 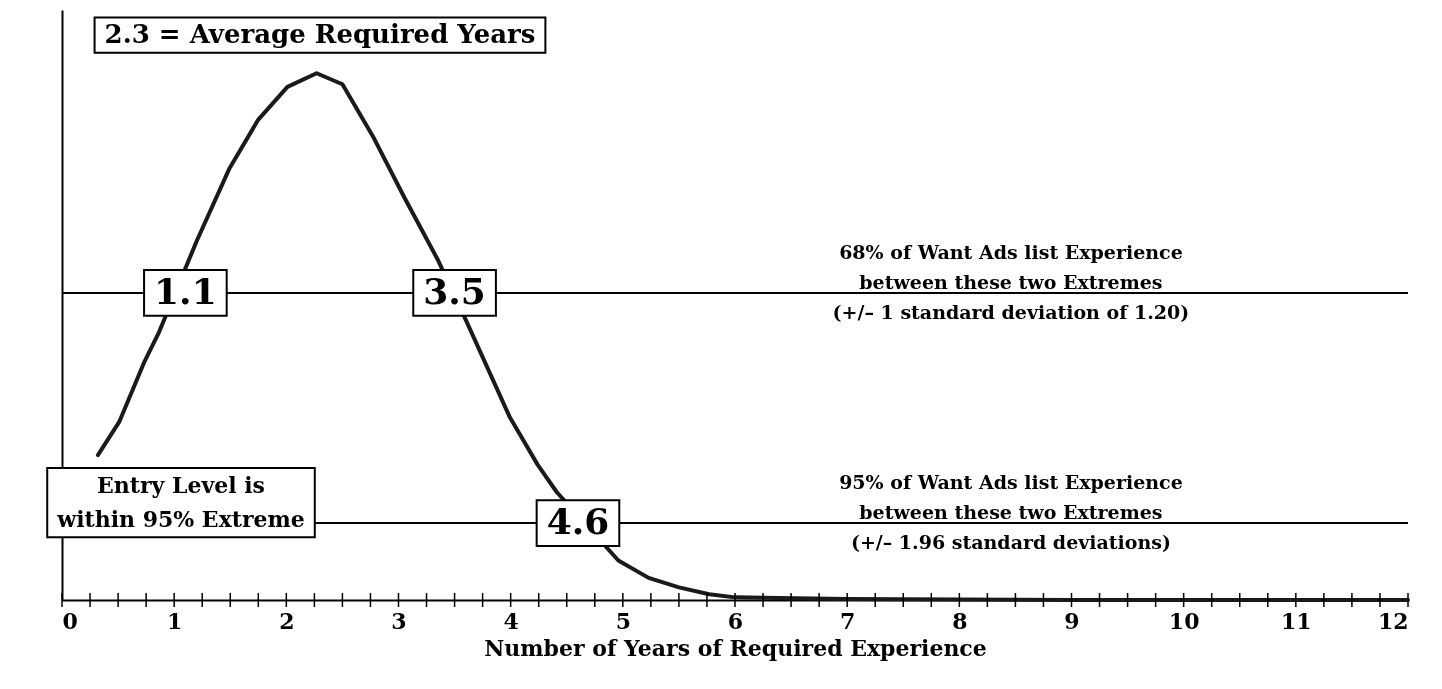 I want to click on x-tick-label: 8, so click(x=960, y=620).